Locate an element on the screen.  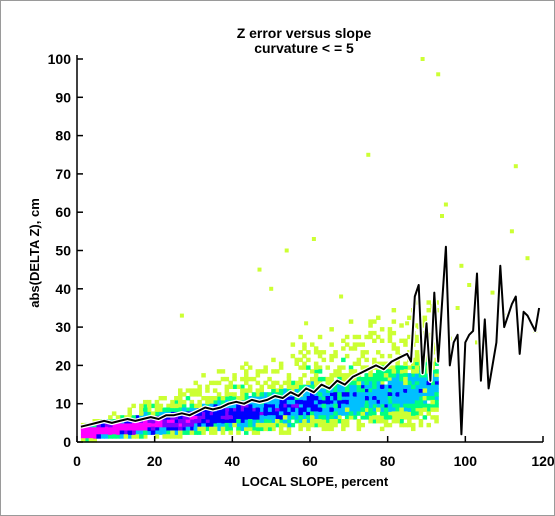
y-tick-label: 0 is located at coordinates (67, 442).